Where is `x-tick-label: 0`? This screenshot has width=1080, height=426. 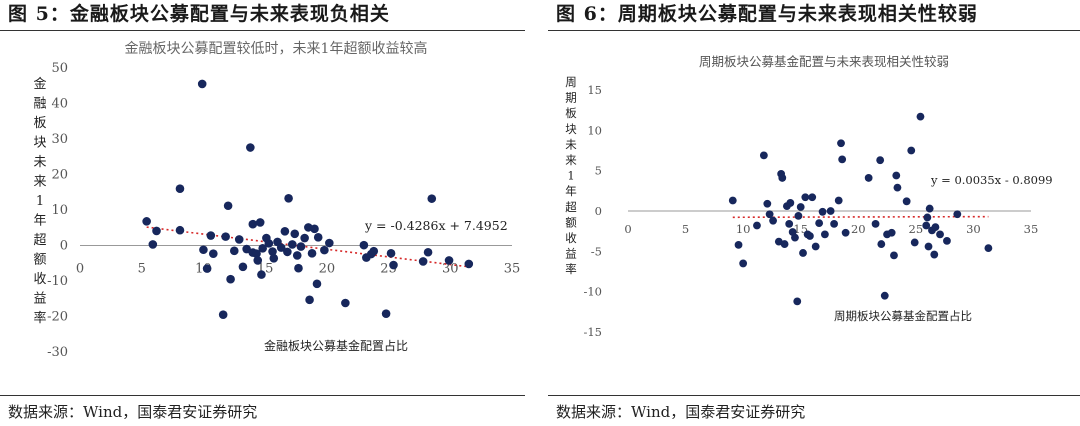 x-tick-label: 0 is located at coordinates (80, 269).